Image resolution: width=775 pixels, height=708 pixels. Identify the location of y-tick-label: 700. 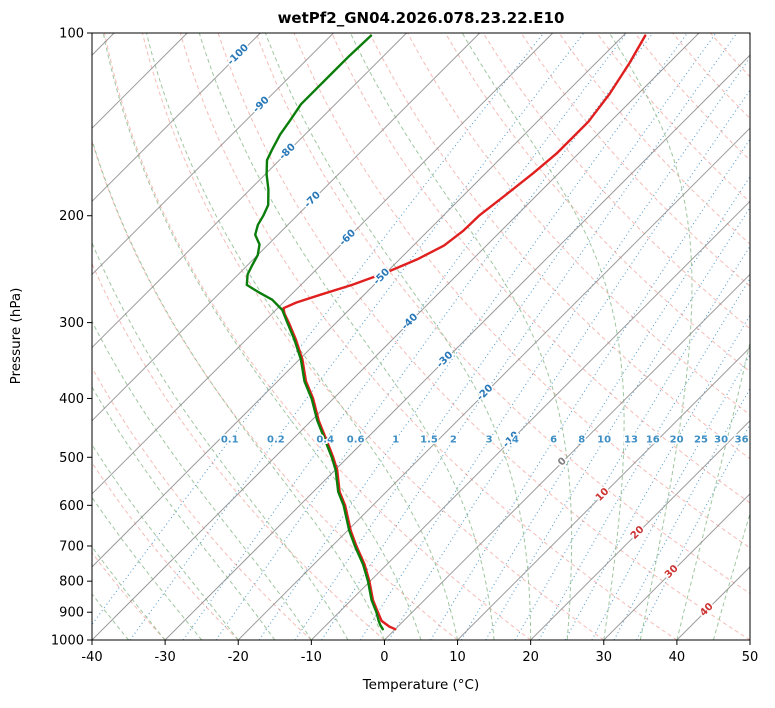
(71, 546).